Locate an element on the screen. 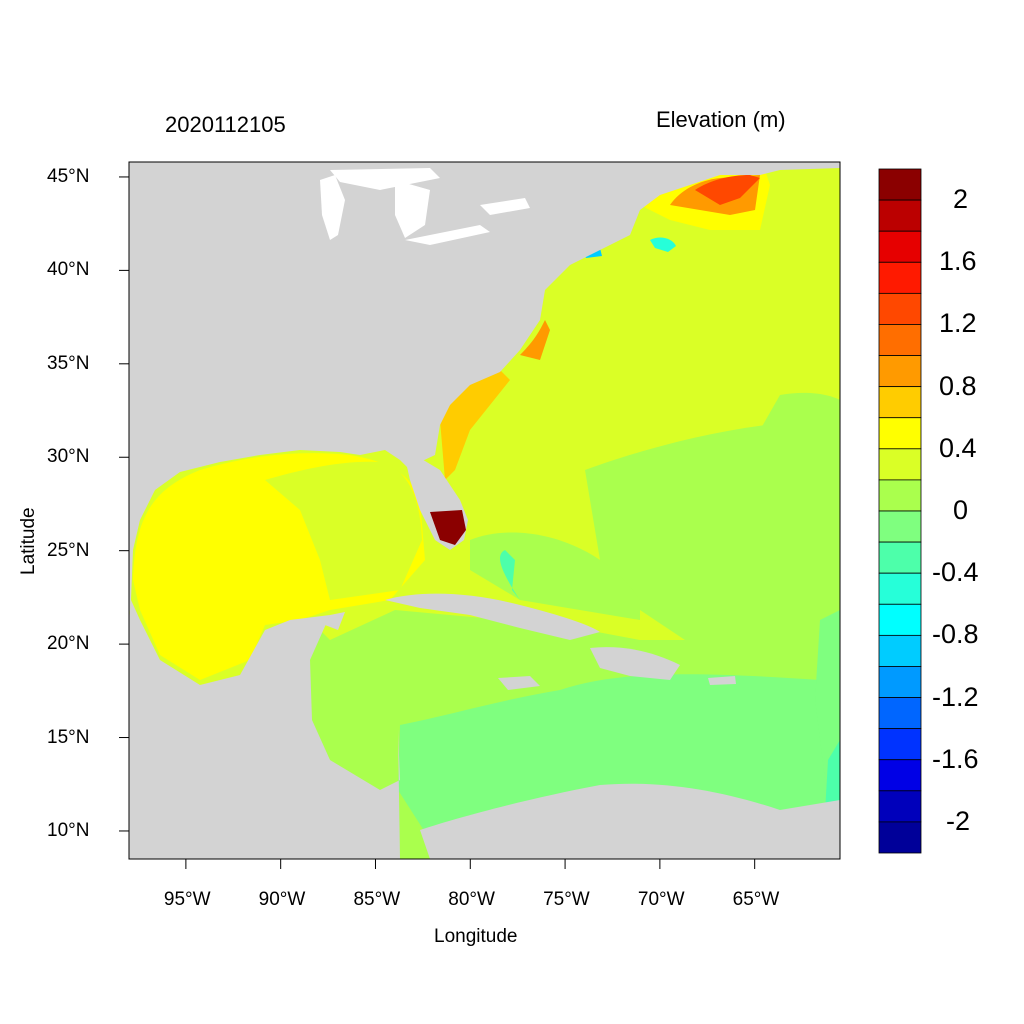  plot-date-title: 2020112105 is located at coordinates (225, 124).